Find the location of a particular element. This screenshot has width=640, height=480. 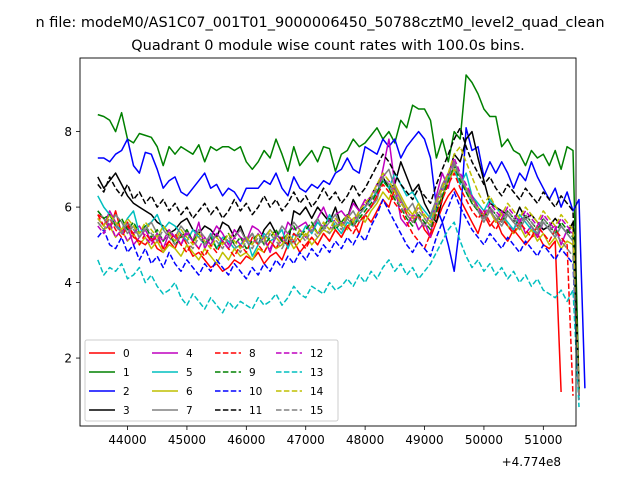

legend-item-15: 15 is located at coordinates (299, 411).